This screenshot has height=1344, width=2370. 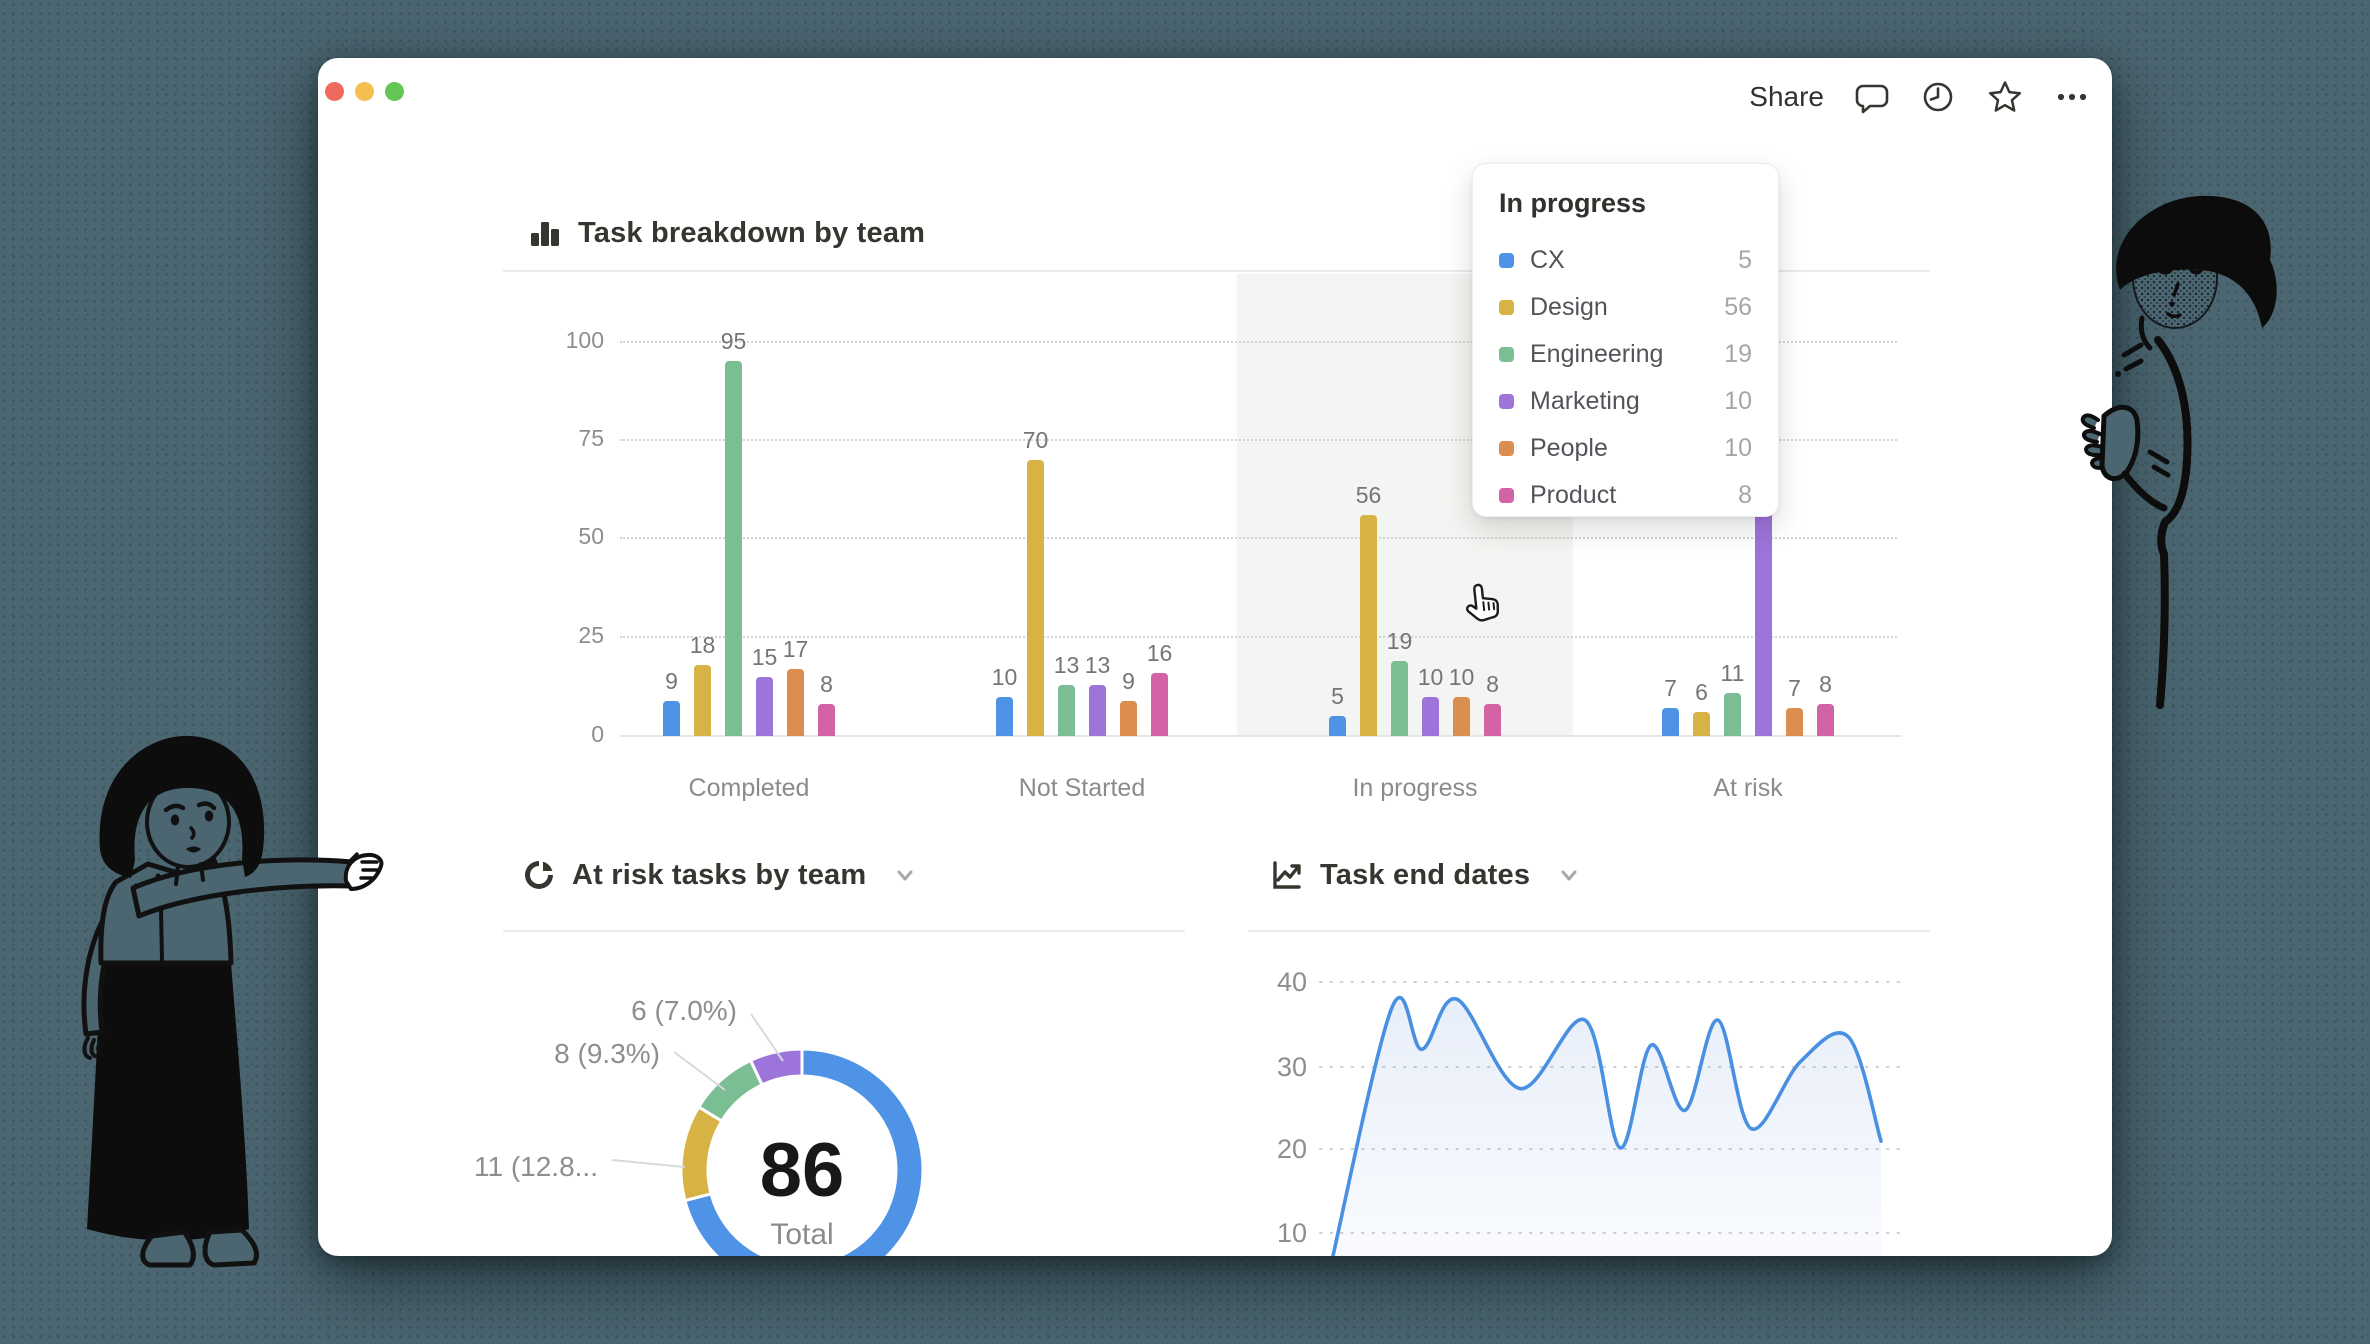 I want to click on y-tick: 0, so click(x=597, y=734).